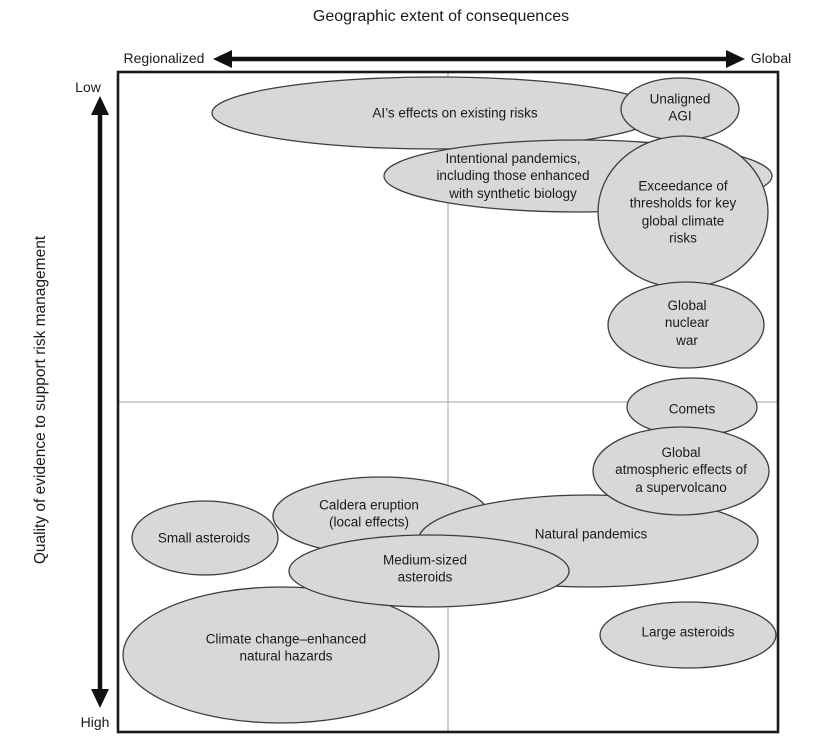 The height and width of the screenshot is (754, 820). I want to click on risk-label-small-asteroids: Small asteroids, so click(204, 538).